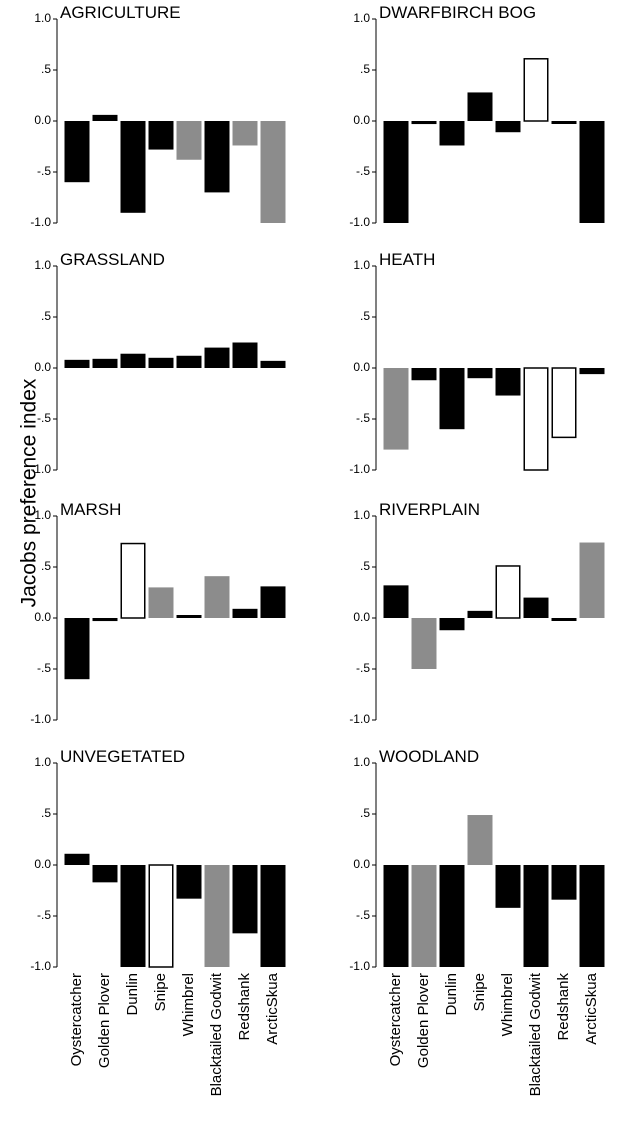 The height and width of the screenshot is (1122, 634). I want to click on panel-dwarfbirch-bog: DWARFBIRCH BOG 1.0 .5 0.0 -.5 -1.0, so click(476, 116).